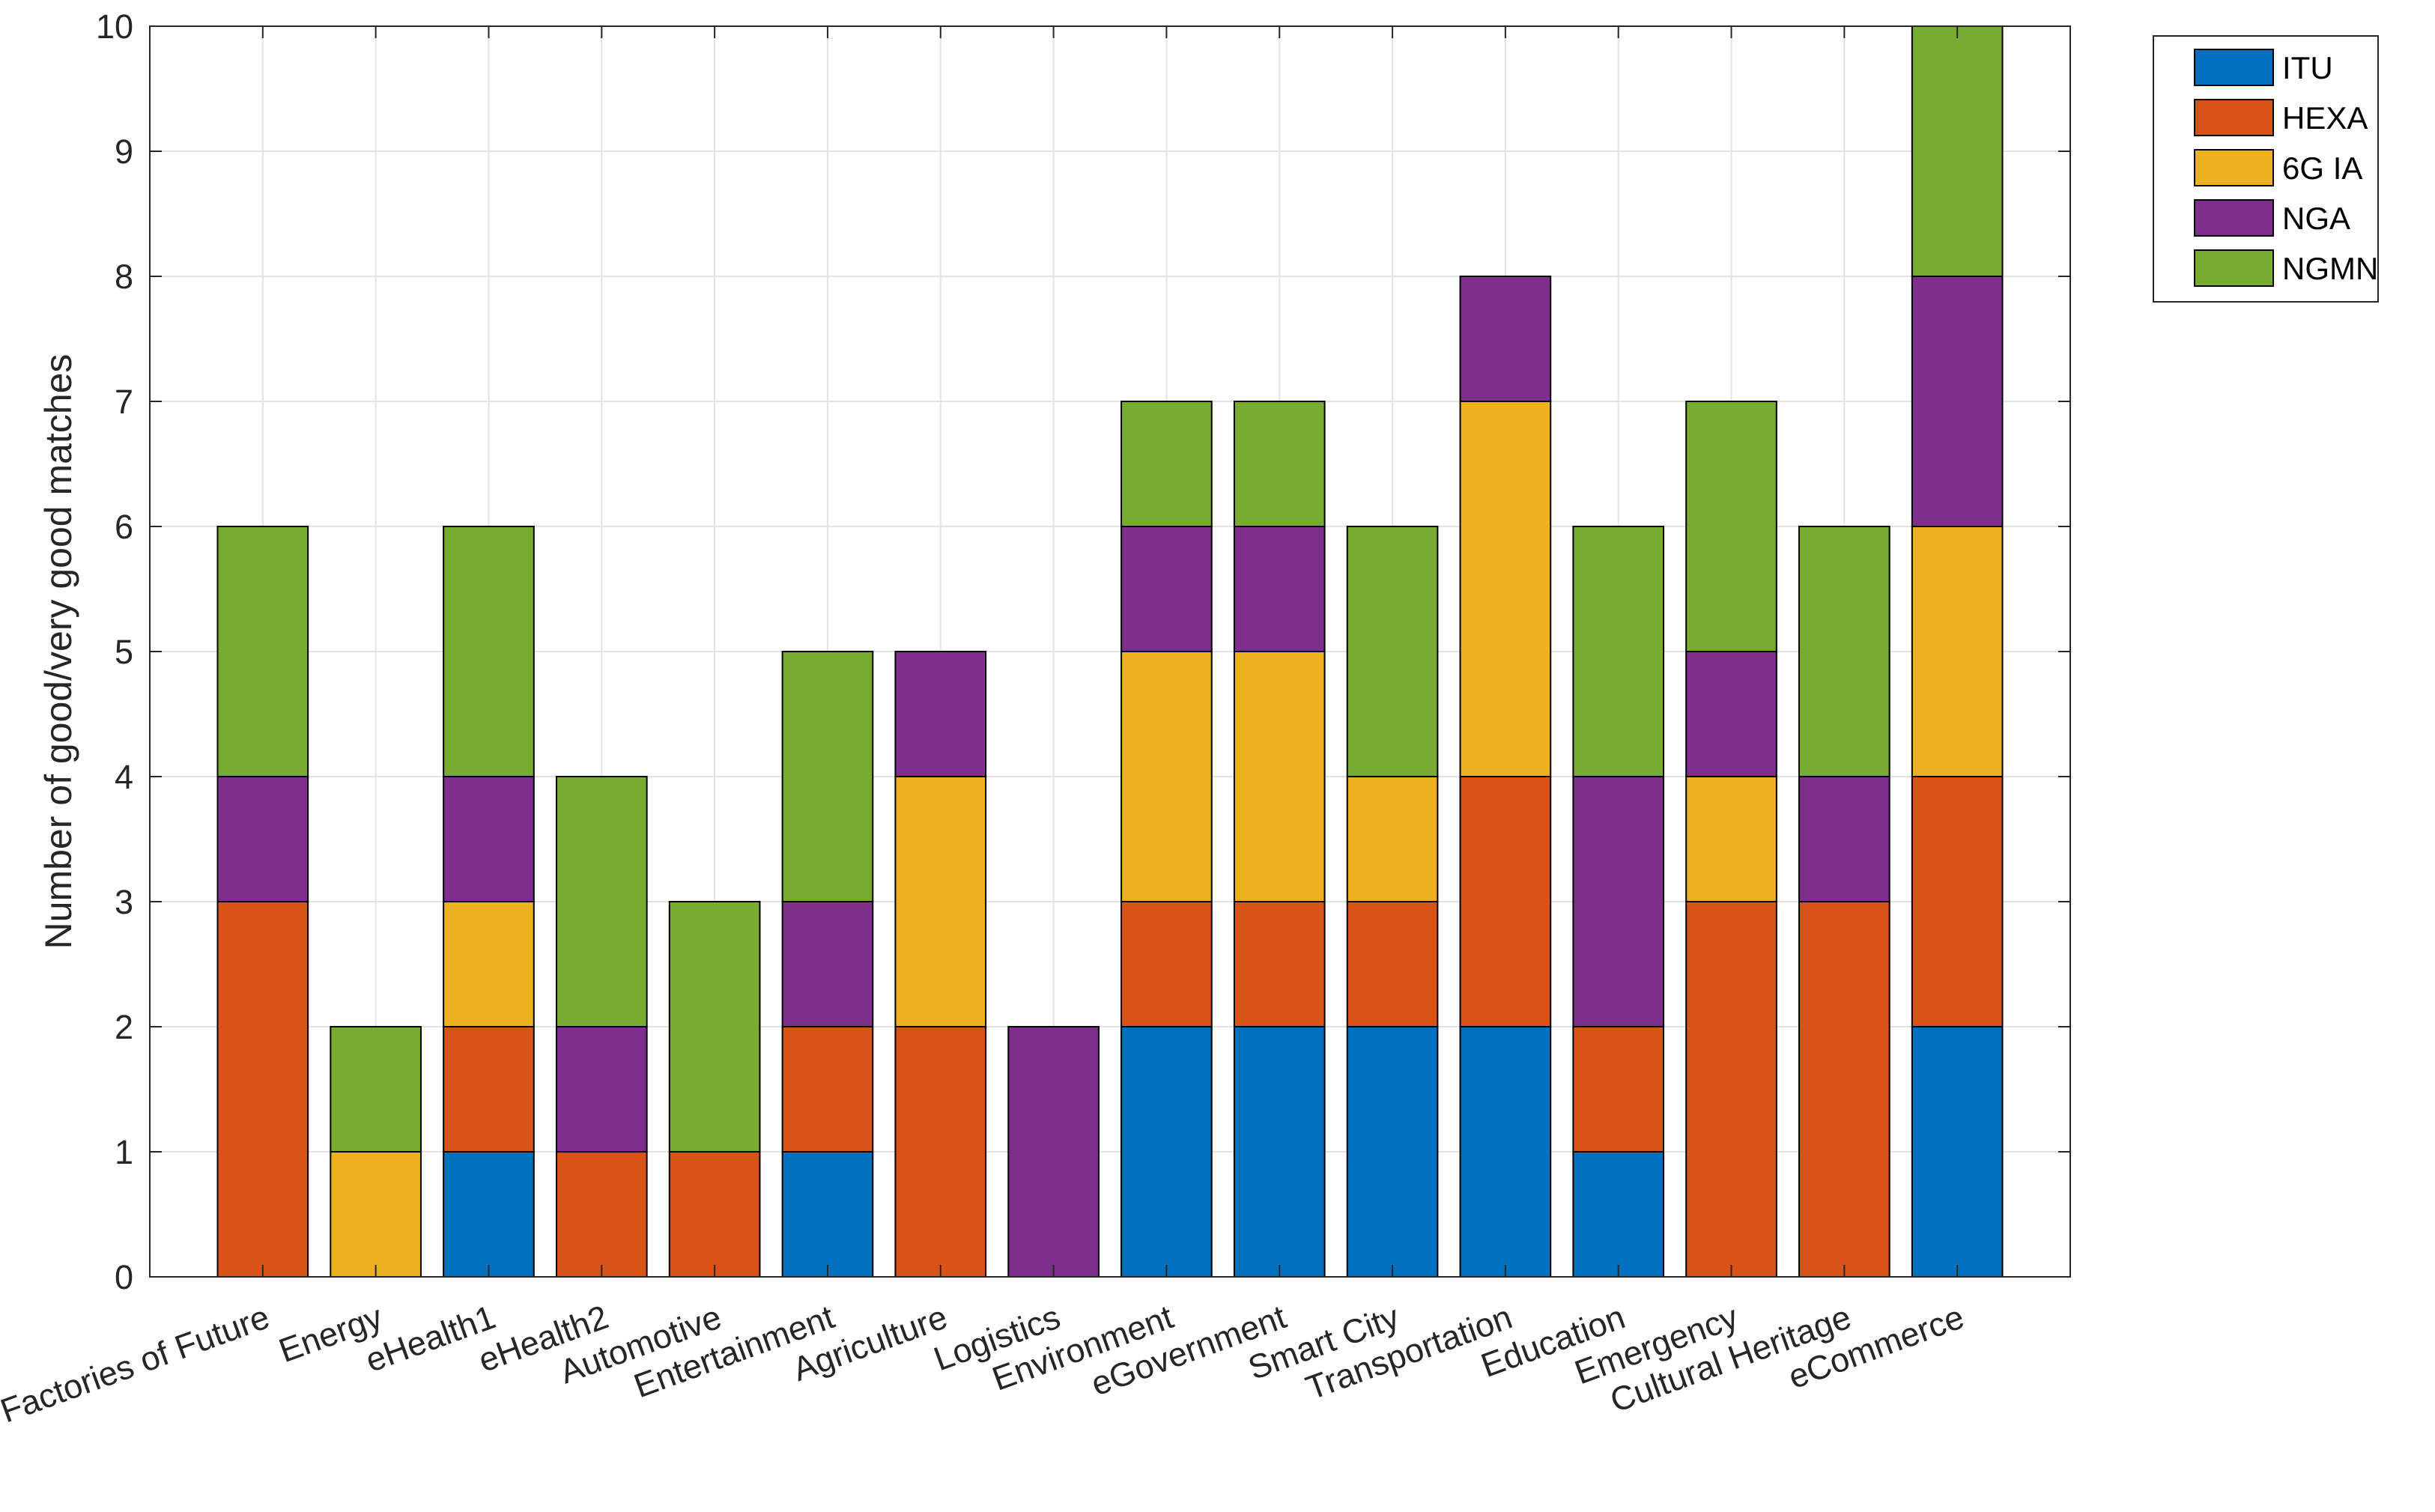 Image resolution: width=2435 pixels, height=1512 pixels. Describe the element at coordinates (124, 902) in the screenshot. I see `y-tick-label: 3` at that location.